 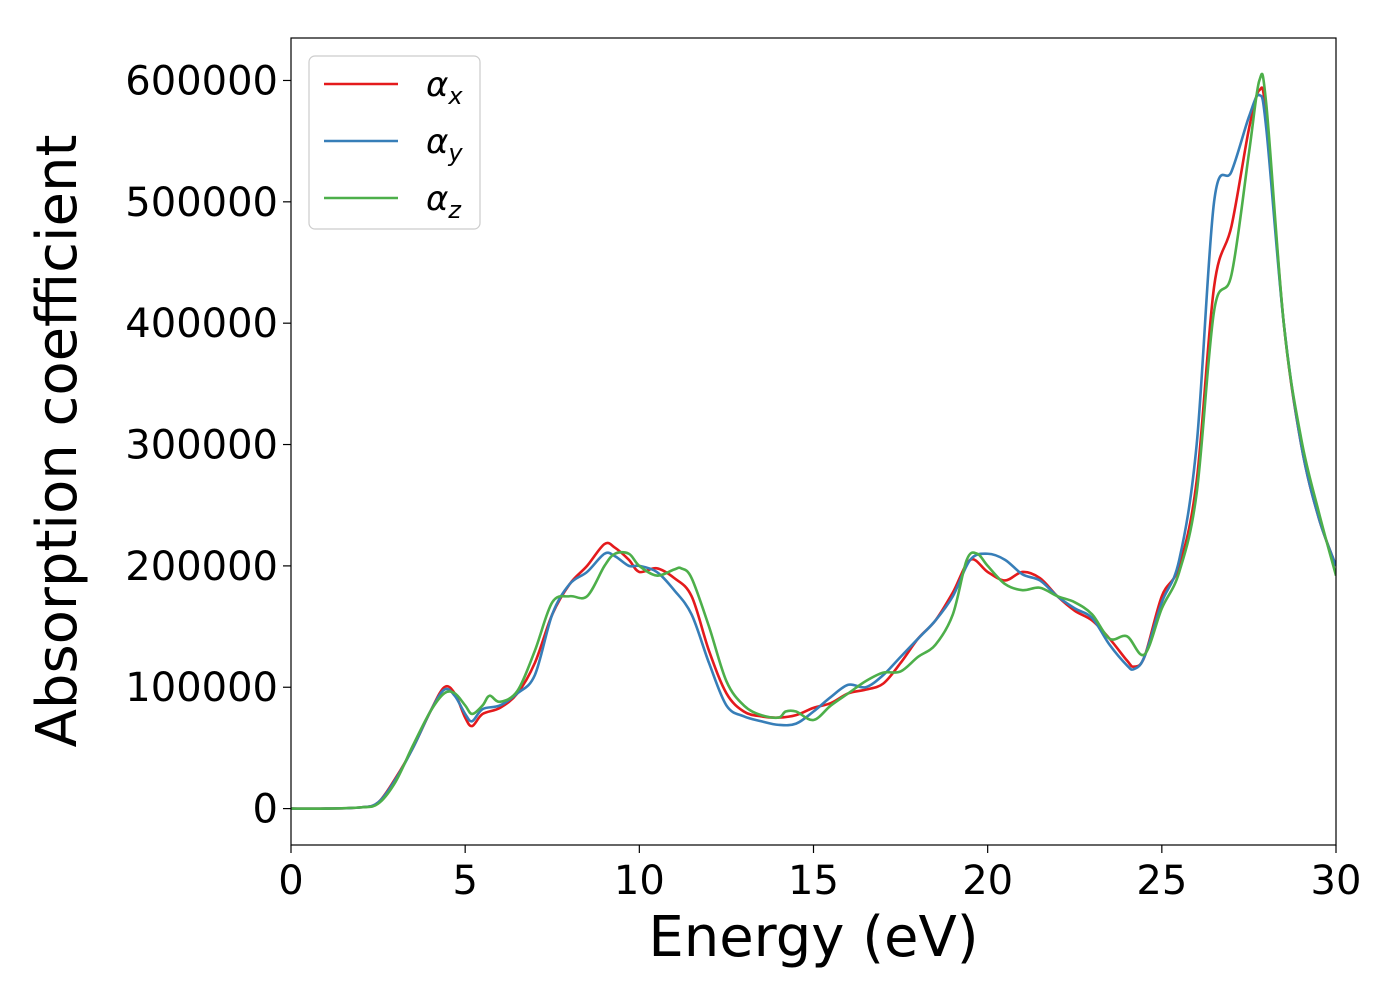 What do you see at coordinates (1161, 881) in the screenshot?
I see `x-tick-label: 25` at bounding box center [1161, 881].